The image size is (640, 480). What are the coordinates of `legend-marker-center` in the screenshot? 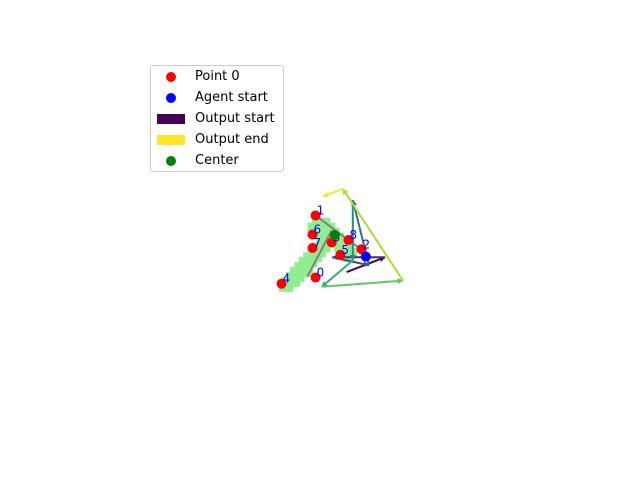 It's located at (171, 161).